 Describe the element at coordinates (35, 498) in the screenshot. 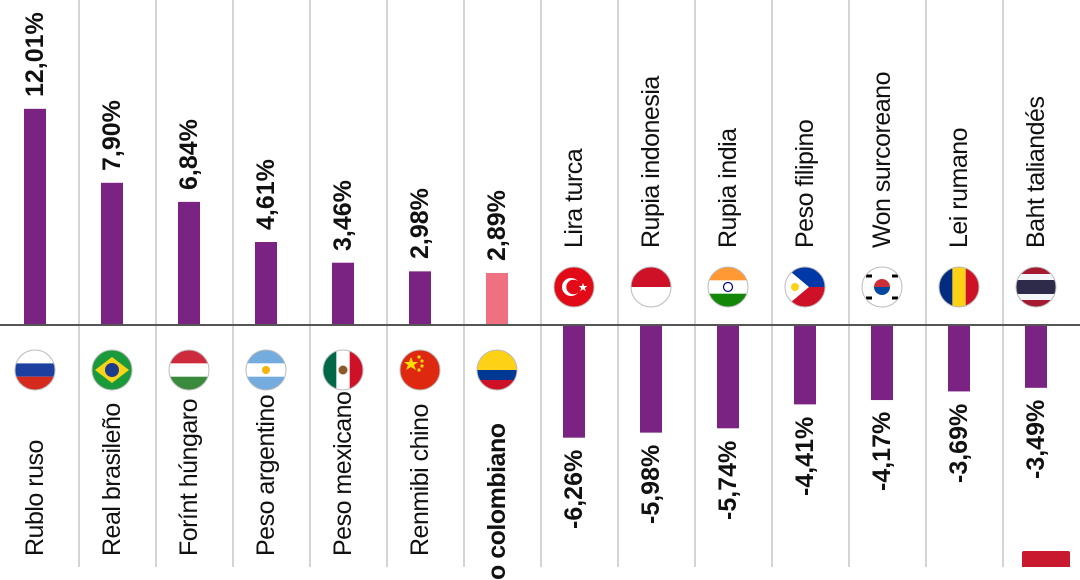

I see `category-label: Rublo ruso` at that location.